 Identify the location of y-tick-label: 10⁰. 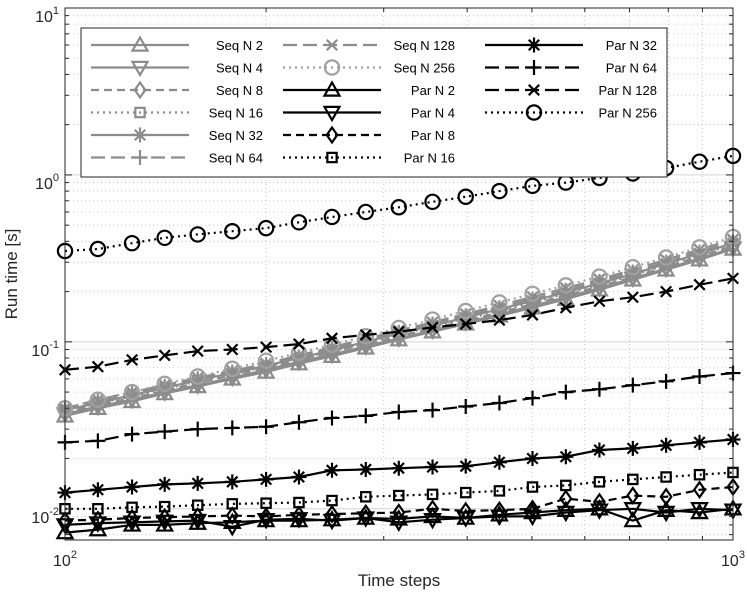
(47, 182).